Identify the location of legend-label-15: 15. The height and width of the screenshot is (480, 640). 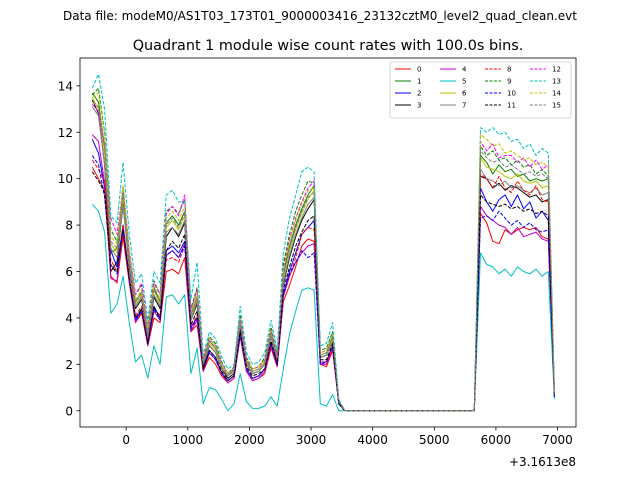
(556, 106).